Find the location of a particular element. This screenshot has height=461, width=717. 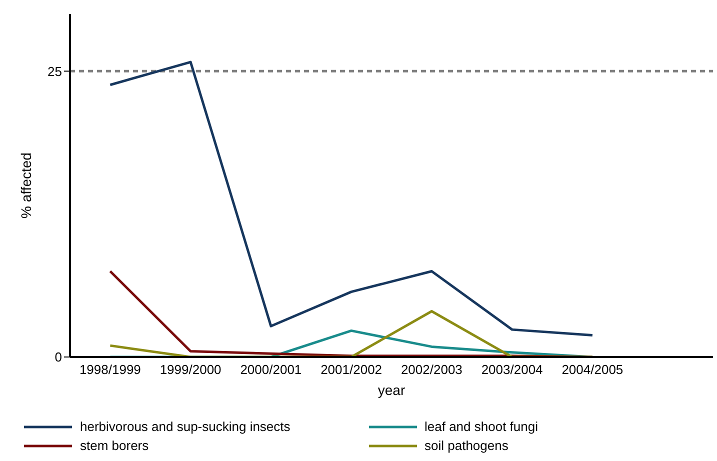

x-tick-label: 2000/2001 is located at coordinates (271, 370).